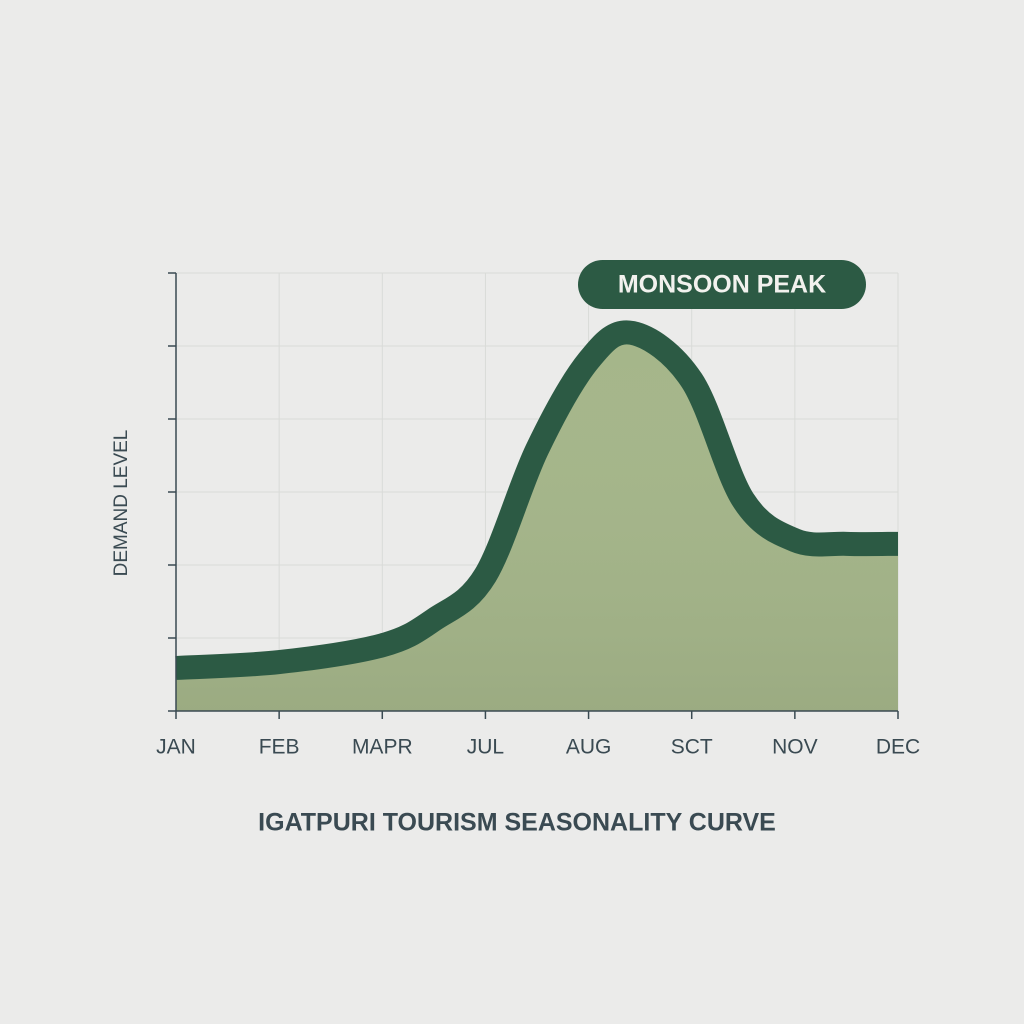 The width and height of the screenshot is (1024, 1024). Describe the element at coordinates (485, 747) in the screenshot. I see `x-tick-label: JUL` at that location.